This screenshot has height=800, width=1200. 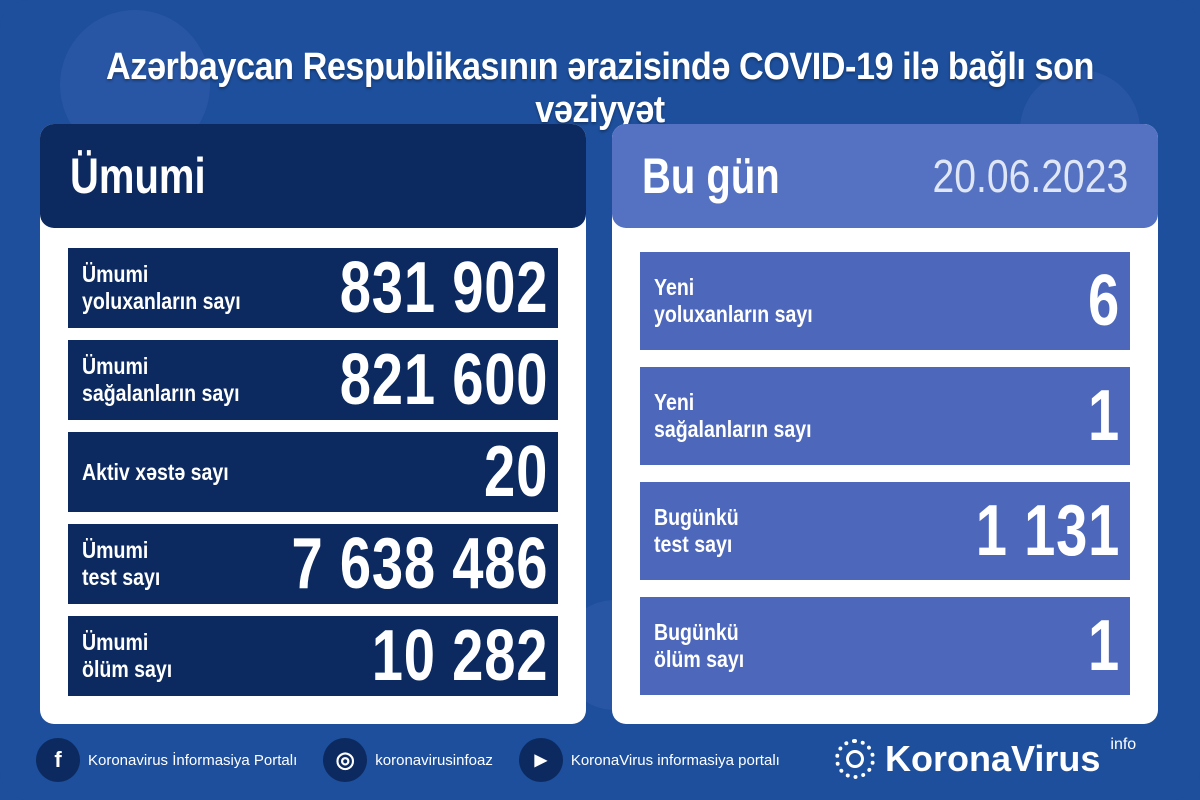 What do you see at coordinates (696, 530) in the screenshot?
I see `row-label: Bugünkü test sayı` at bounding box center [696, 530].